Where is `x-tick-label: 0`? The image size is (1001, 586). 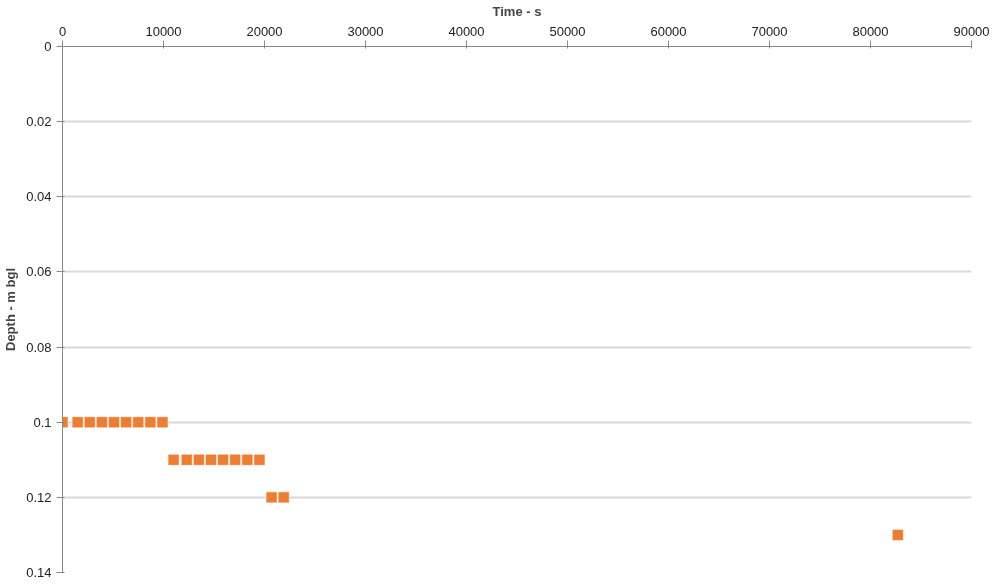
x-tick-label: 0 is located at coordinates (62, 31).